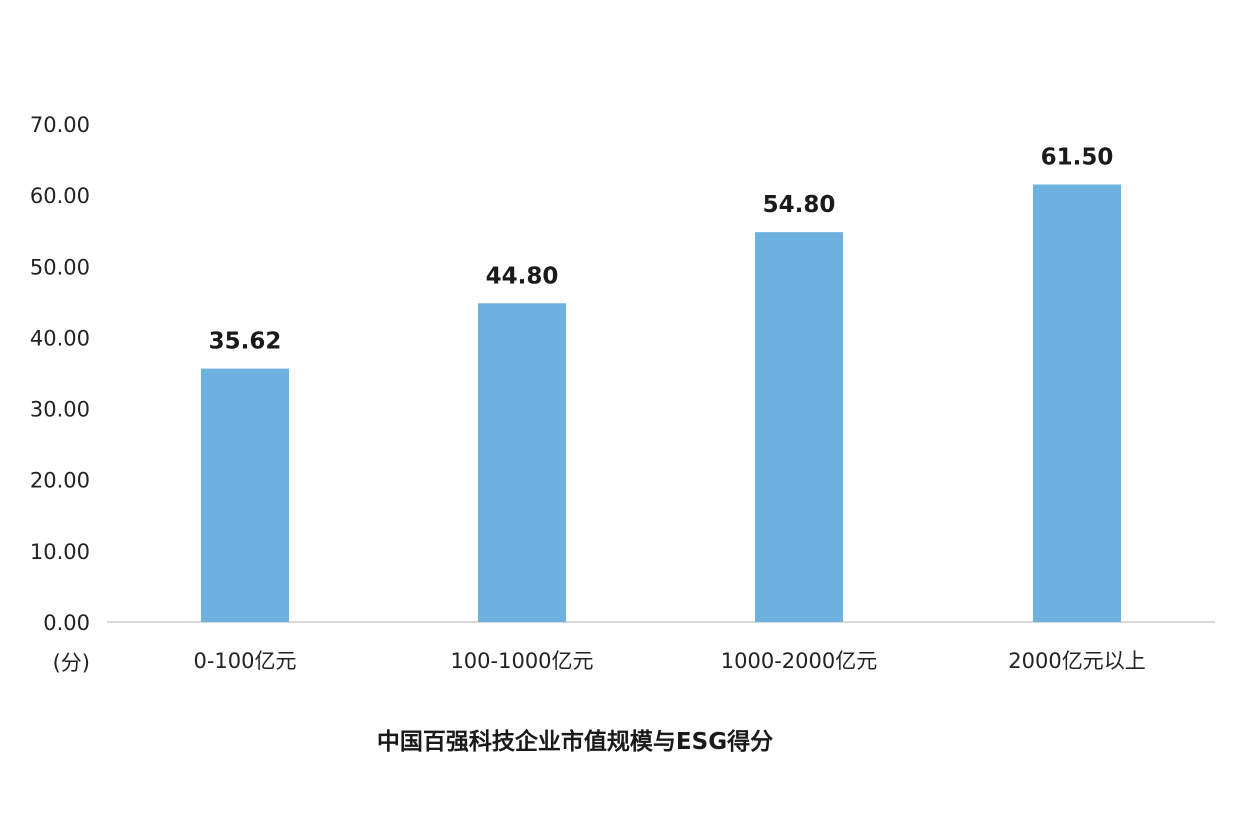 This screenshot has width=1241, height=827. What do you see at coordinates (60, 267) in the screenshot?
I see `y-tick-label: 50.00` at bounding box center [60, 267].